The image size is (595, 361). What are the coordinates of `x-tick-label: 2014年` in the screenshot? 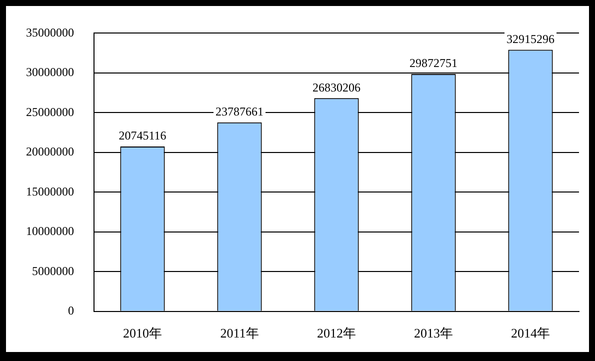 It's located at (530, 333).